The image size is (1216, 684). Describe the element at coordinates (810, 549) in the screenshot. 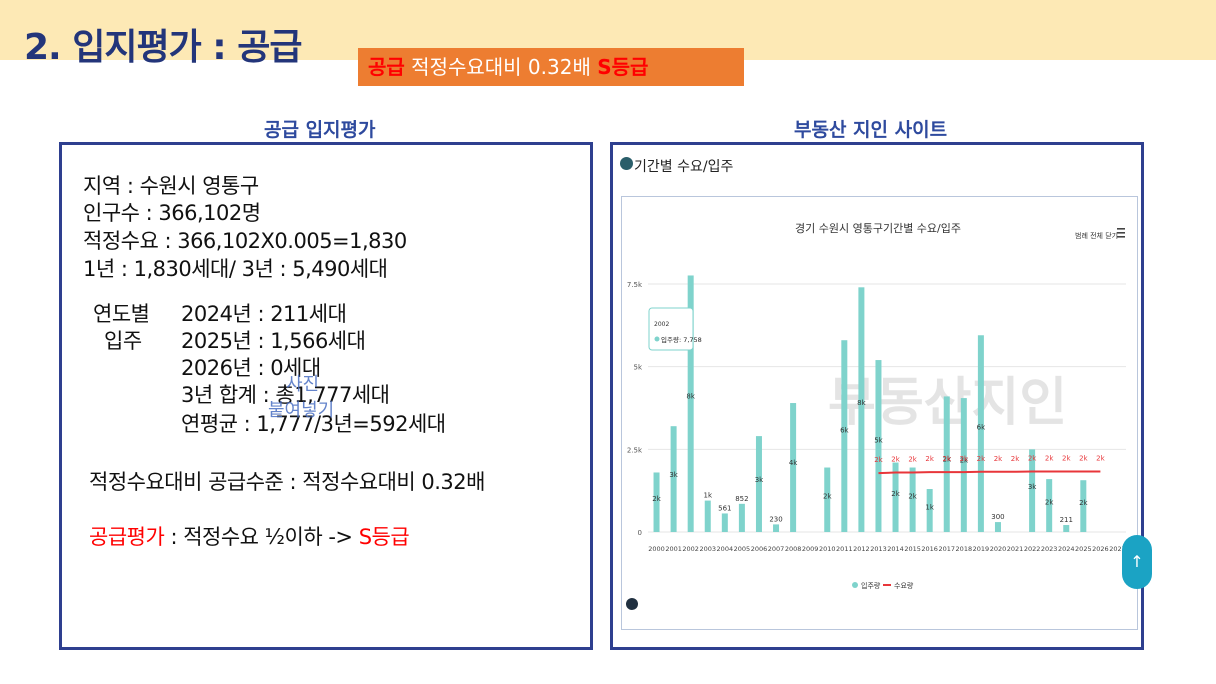

I see `x-tick-label: 2009` at that location.